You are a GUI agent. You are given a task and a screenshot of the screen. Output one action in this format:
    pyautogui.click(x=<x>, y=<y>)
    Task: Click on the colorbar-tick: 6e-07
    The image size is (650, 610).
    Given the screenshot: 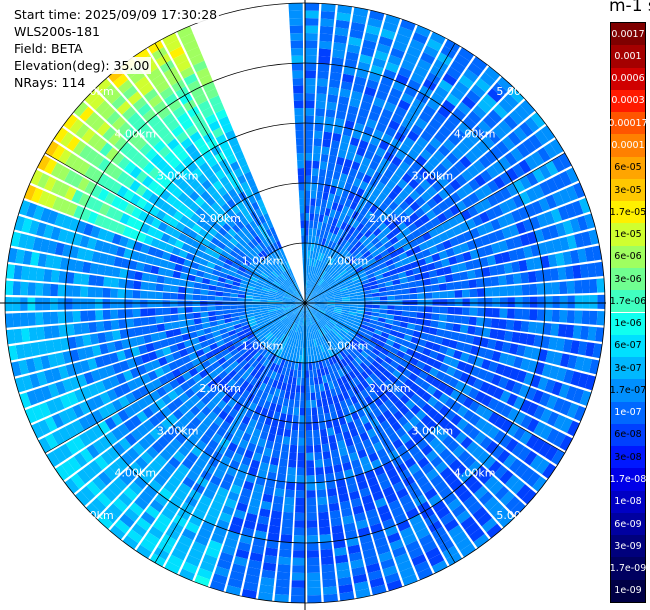 What is the action you would take?
    pyautogui.click(x=628, y=346)
    